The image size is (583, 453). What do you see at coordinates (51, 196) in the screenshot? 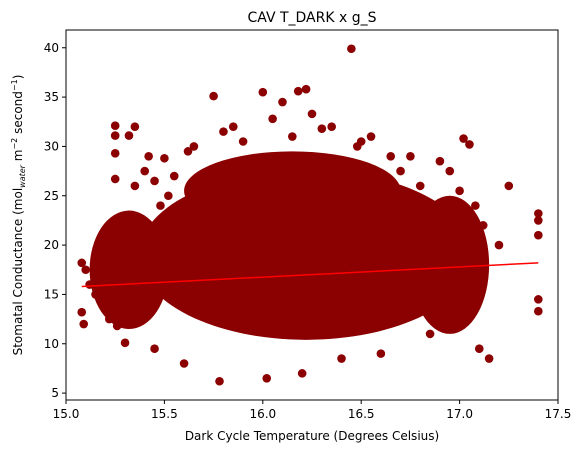
I see `y-tick-label: 25` at bounding box center [51, 196].